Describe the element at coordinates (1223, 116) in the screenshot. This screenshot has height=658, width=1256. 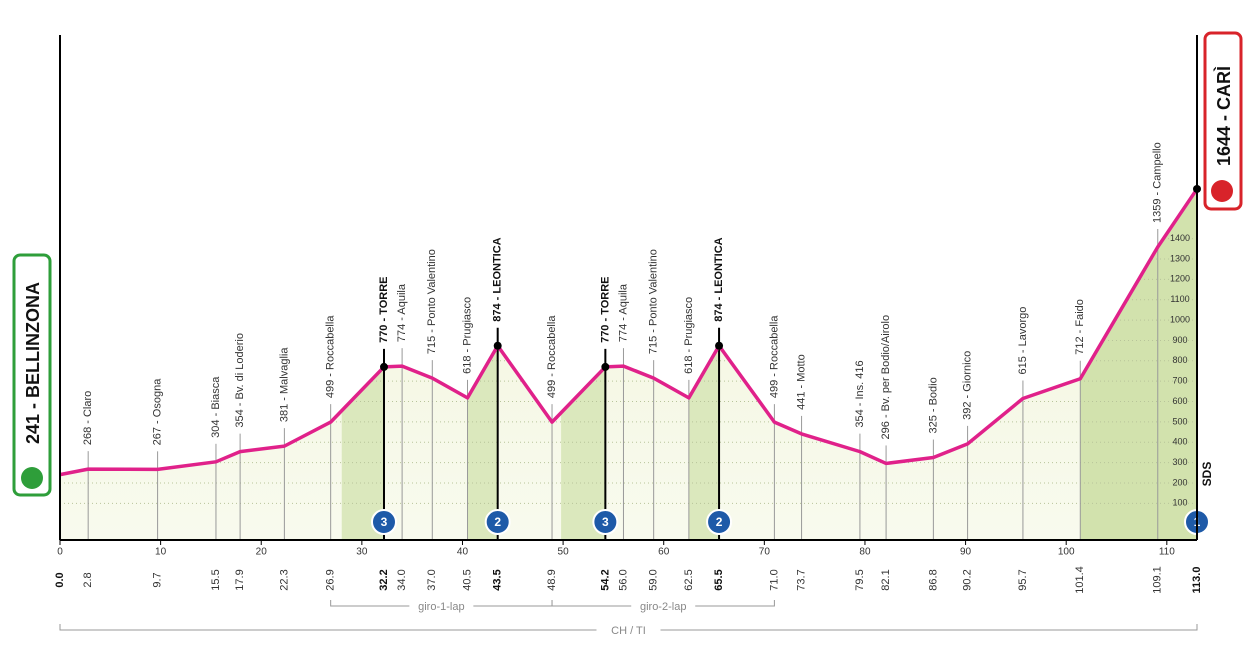
I see `finish-label: 1644 - CARÌ` at that location.